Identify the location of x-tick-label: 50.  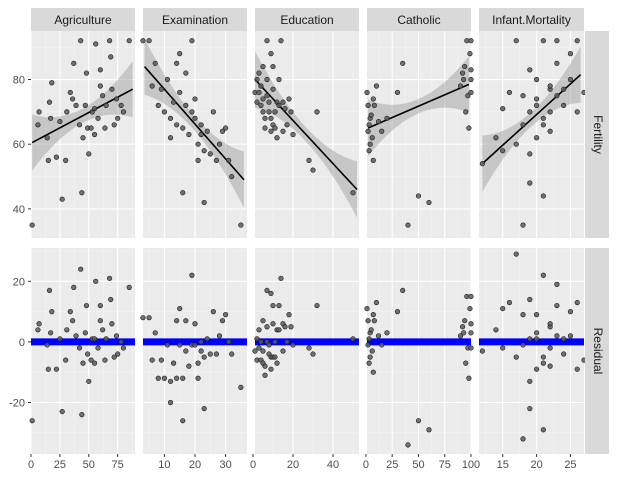
(89, 465).